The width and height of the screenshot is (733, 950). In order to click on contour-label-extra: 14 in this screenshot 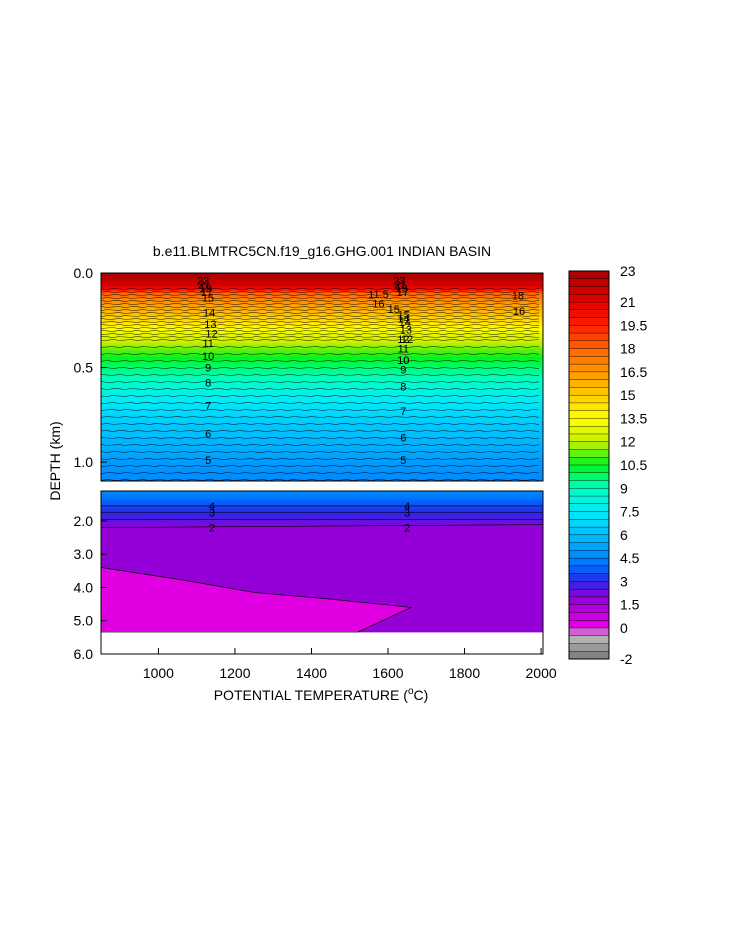, I will do `click(403, 319)`.